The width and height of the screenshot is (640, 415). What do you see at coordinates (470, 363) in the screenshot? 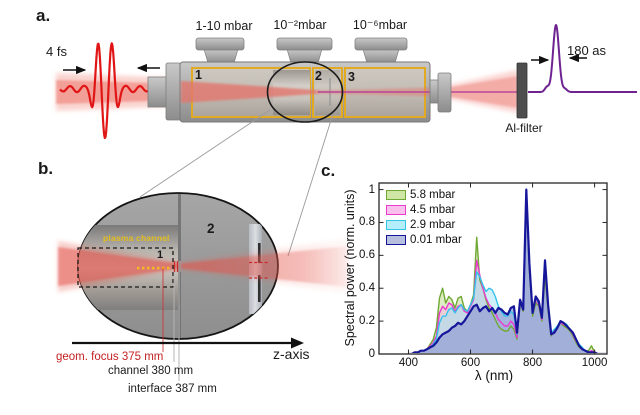
I see `x-tick-label: 600` at bounding box center [470, 363].